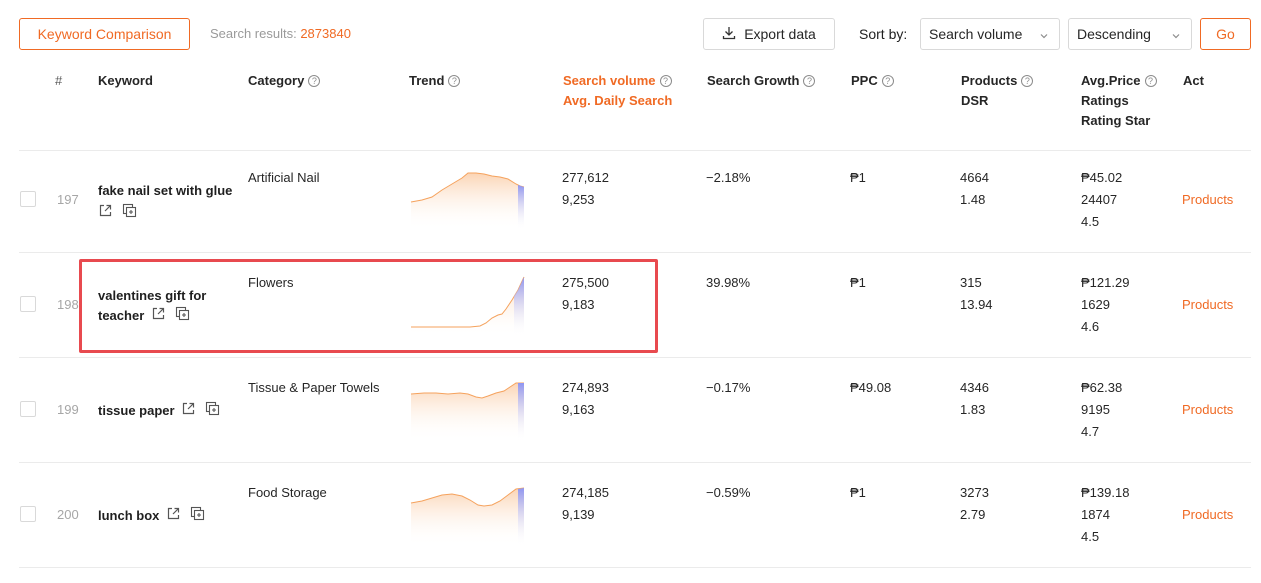 Image resolution: width=1261 pixels, height=583 pixels. Describe the element at coordinates (1090, 536) in the screenshot. I see `rating-star: 4.5` at that location.